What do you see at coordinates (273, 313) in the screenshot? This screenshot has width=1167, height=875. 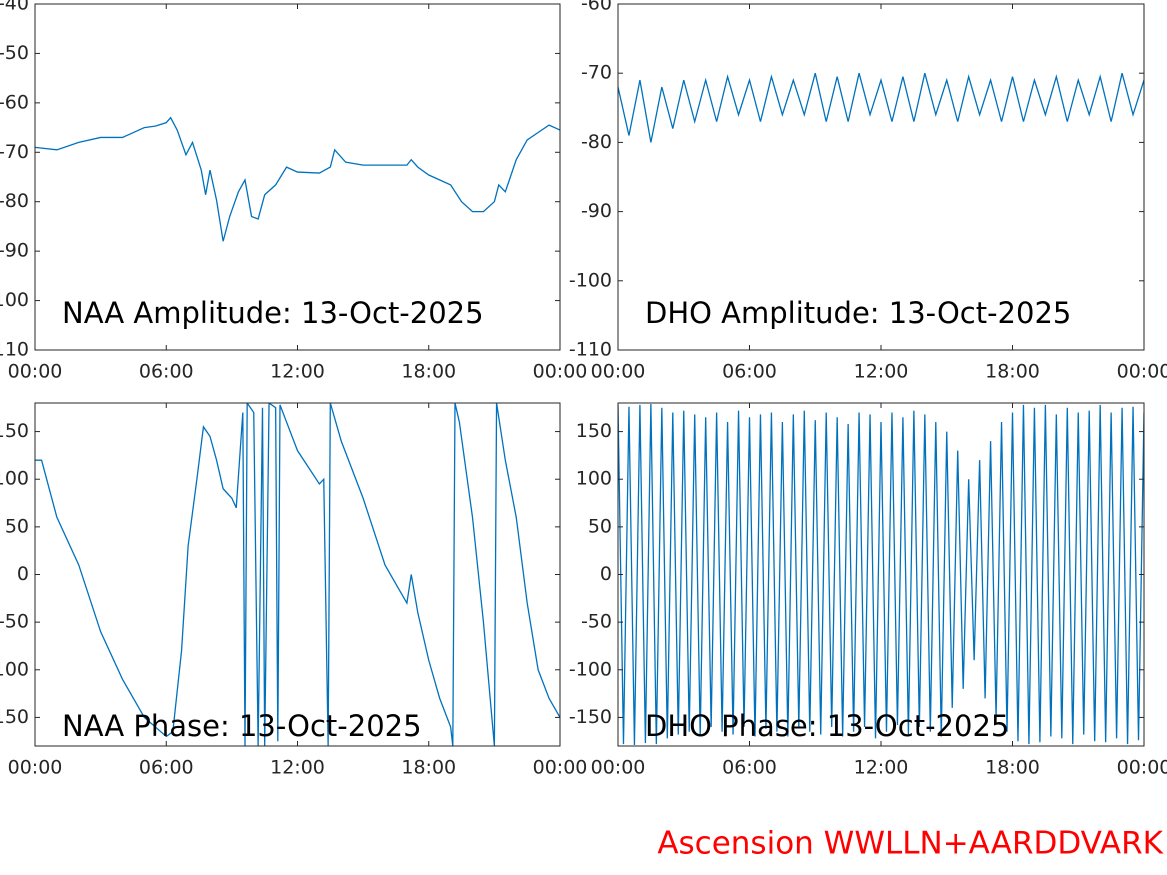 I see `annotation: NAA Amplitude: 13-Oct-2025` at bounding box center [273, 313].